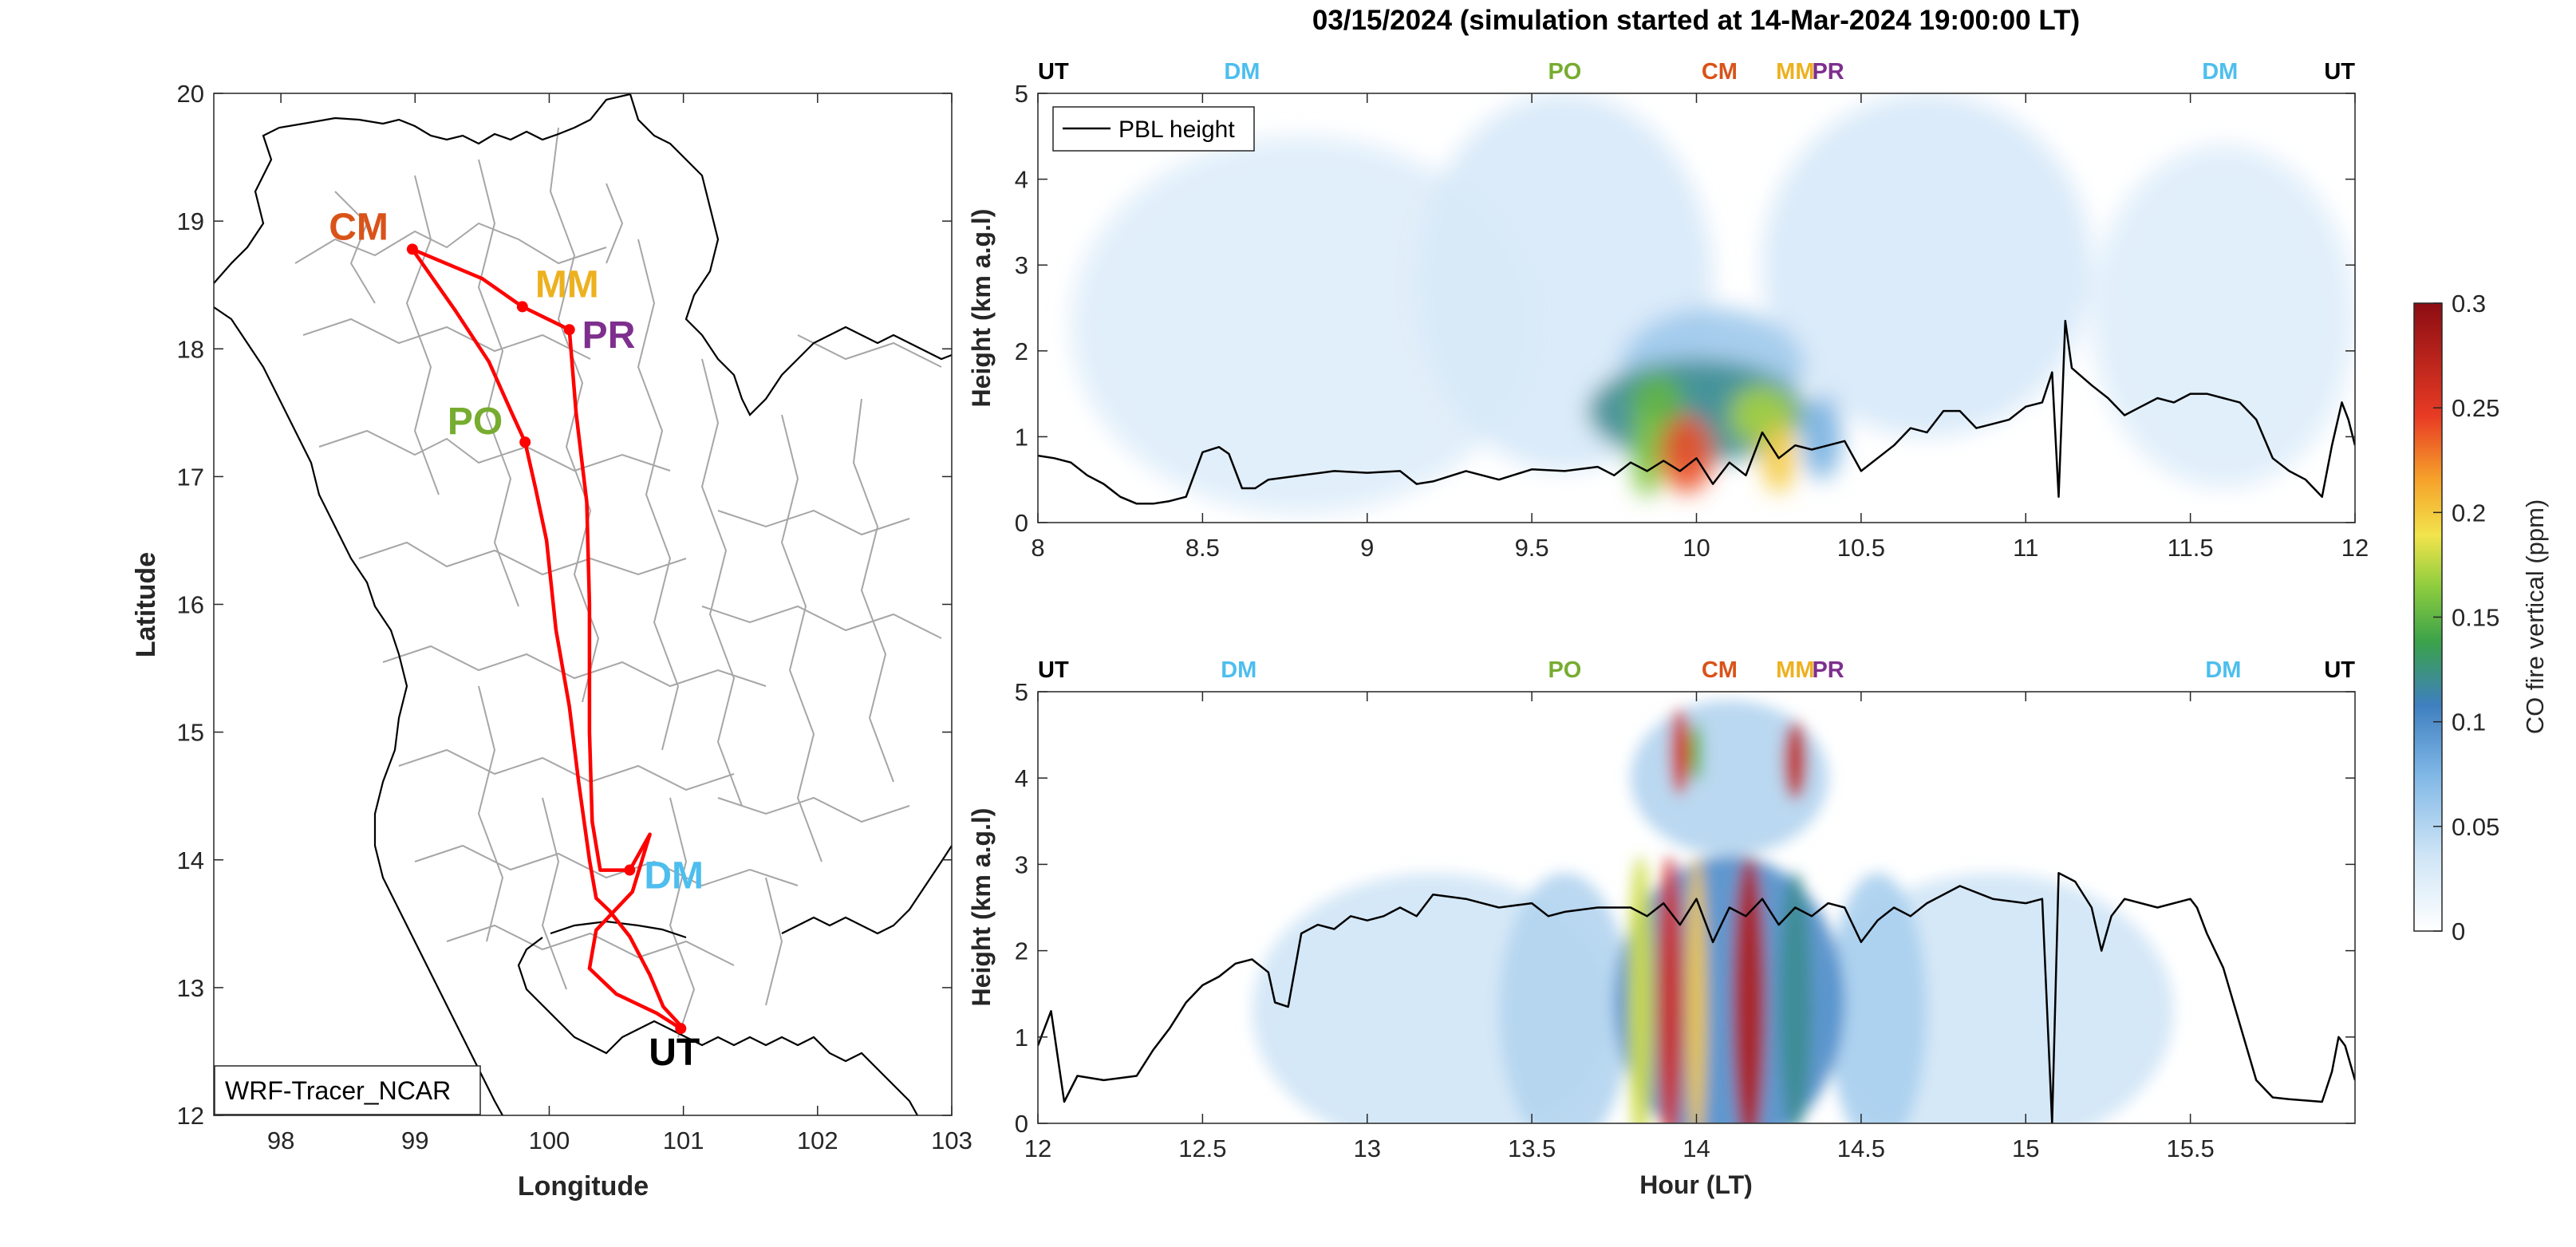 The image size is (2576, 1247). What do you see at coordinates (280, 1140) in the screenshot?
I see `x-tick-label: 98` at bounding box center [280, 1140].